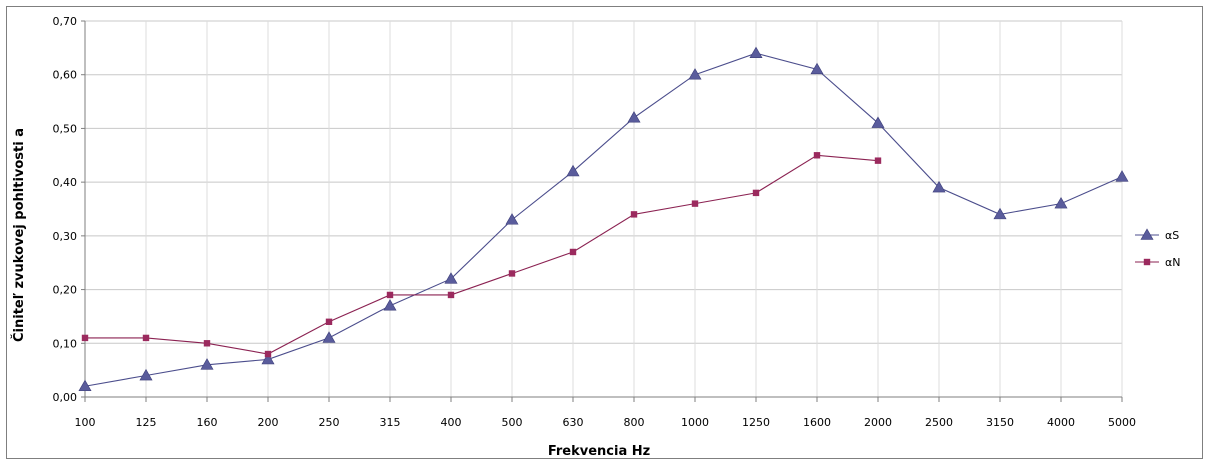 This screenshot has width=1210, height=466. Describe the element at coordinates (634, 422) in the screenshot. I see `x-tick-label: 800` at that location.